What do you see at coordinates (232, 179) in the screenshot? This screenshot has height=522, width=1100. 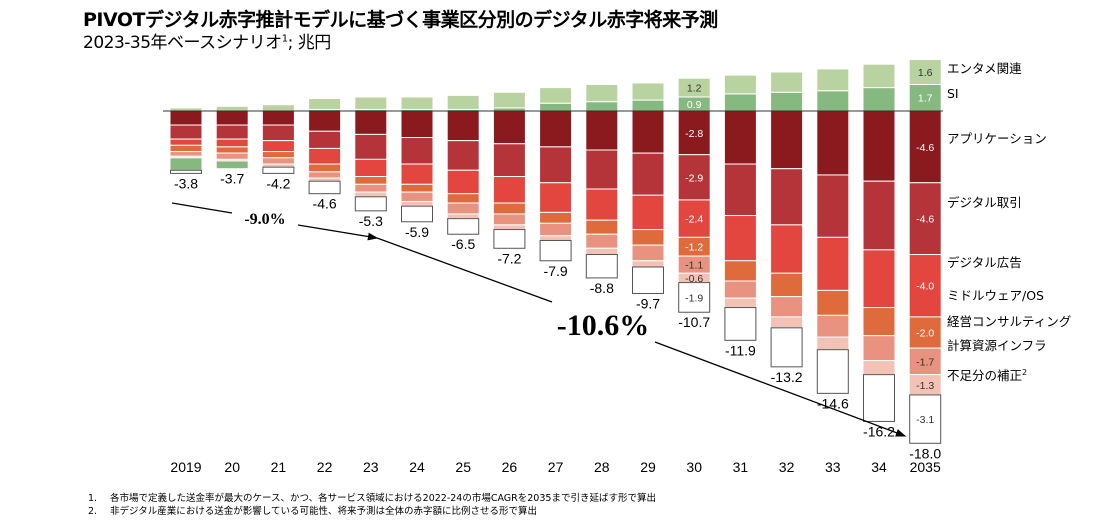 I see `total-label: -3.7` at bounding box center [232, 179].